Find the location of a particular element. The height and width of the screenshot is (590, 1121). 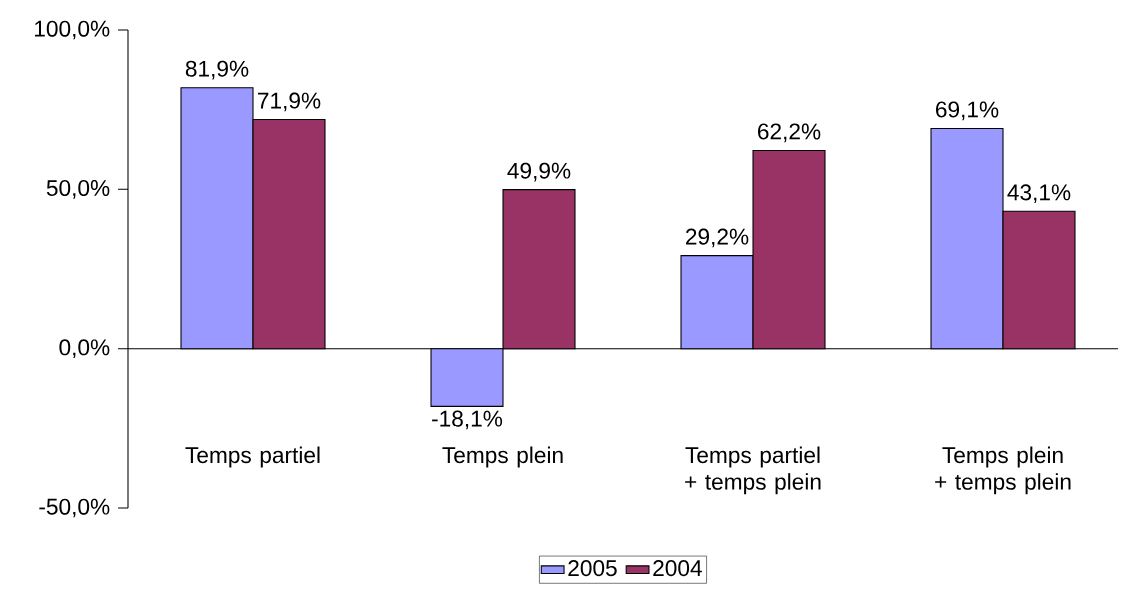

y-tick-label: 0,0% is located at coordinates (84, 349).